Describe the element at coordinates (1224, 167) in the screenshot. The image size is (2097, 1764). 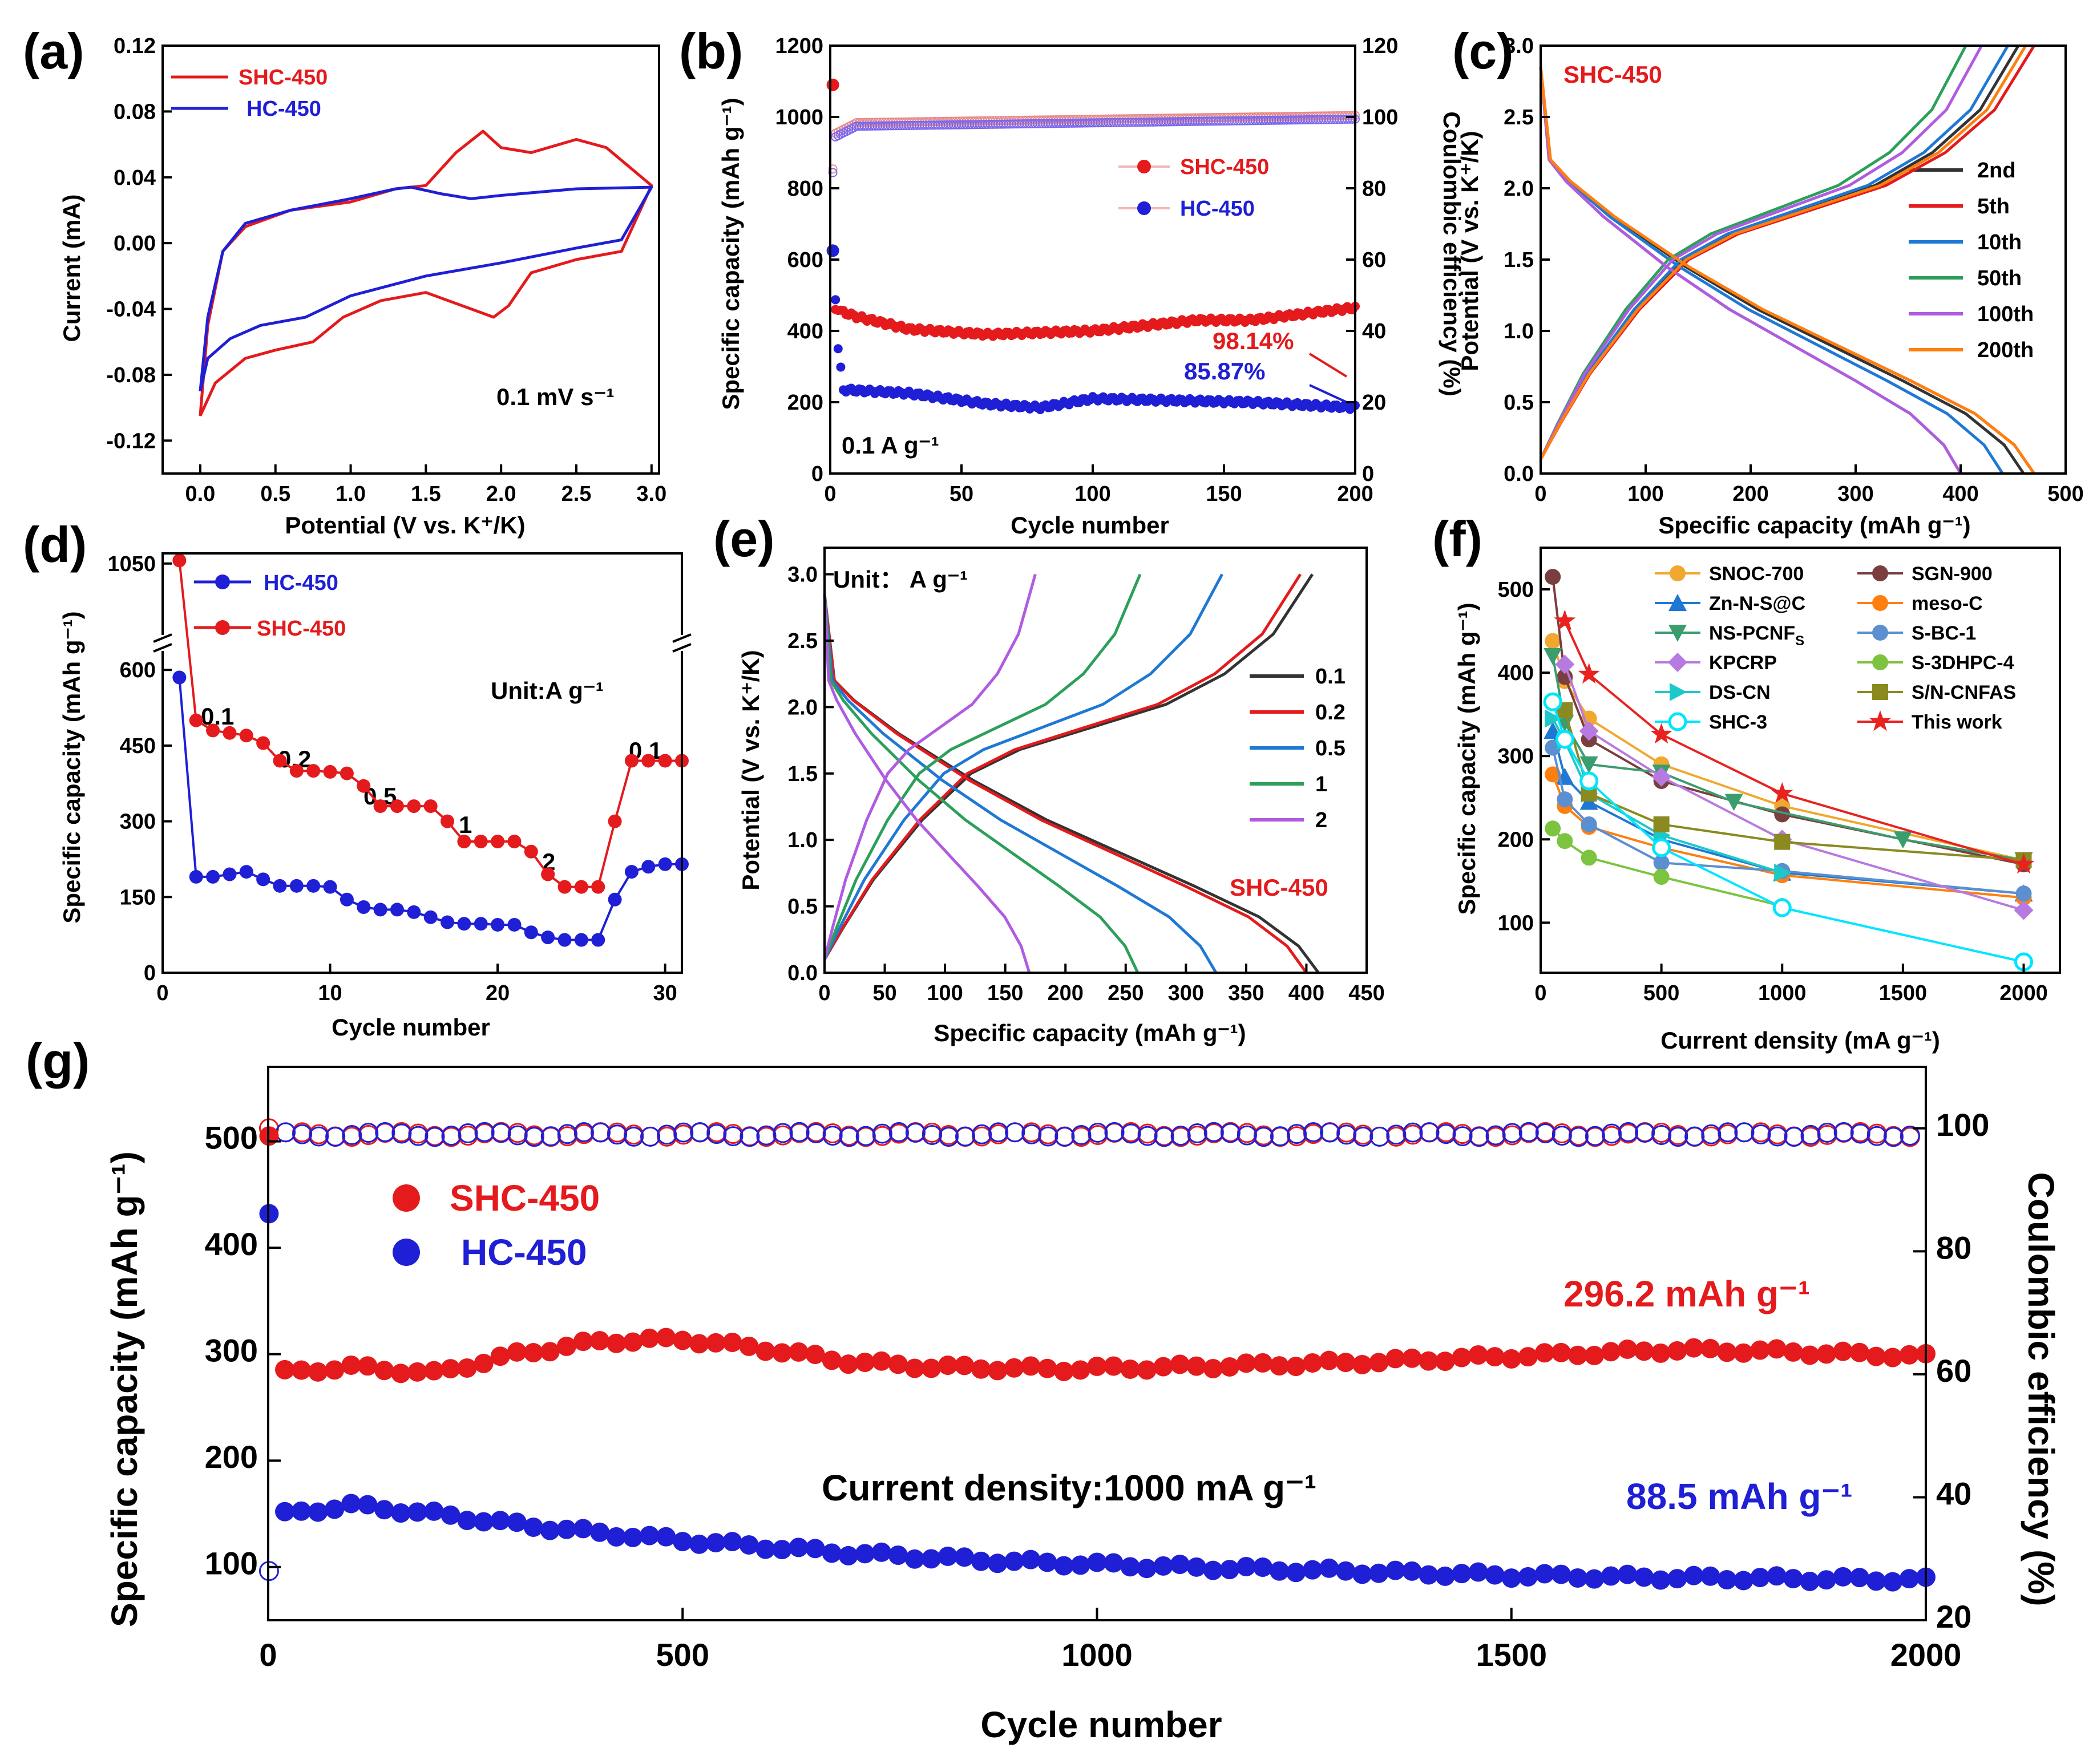
I see `legend-label-shc-450-b: SHC-450` at that location.